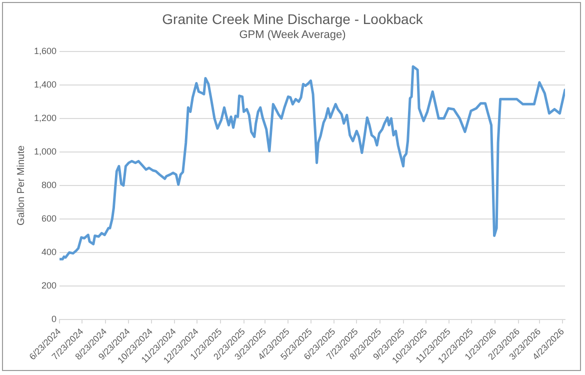  I want to click on y-tick-label: 200, so click(49, 285).